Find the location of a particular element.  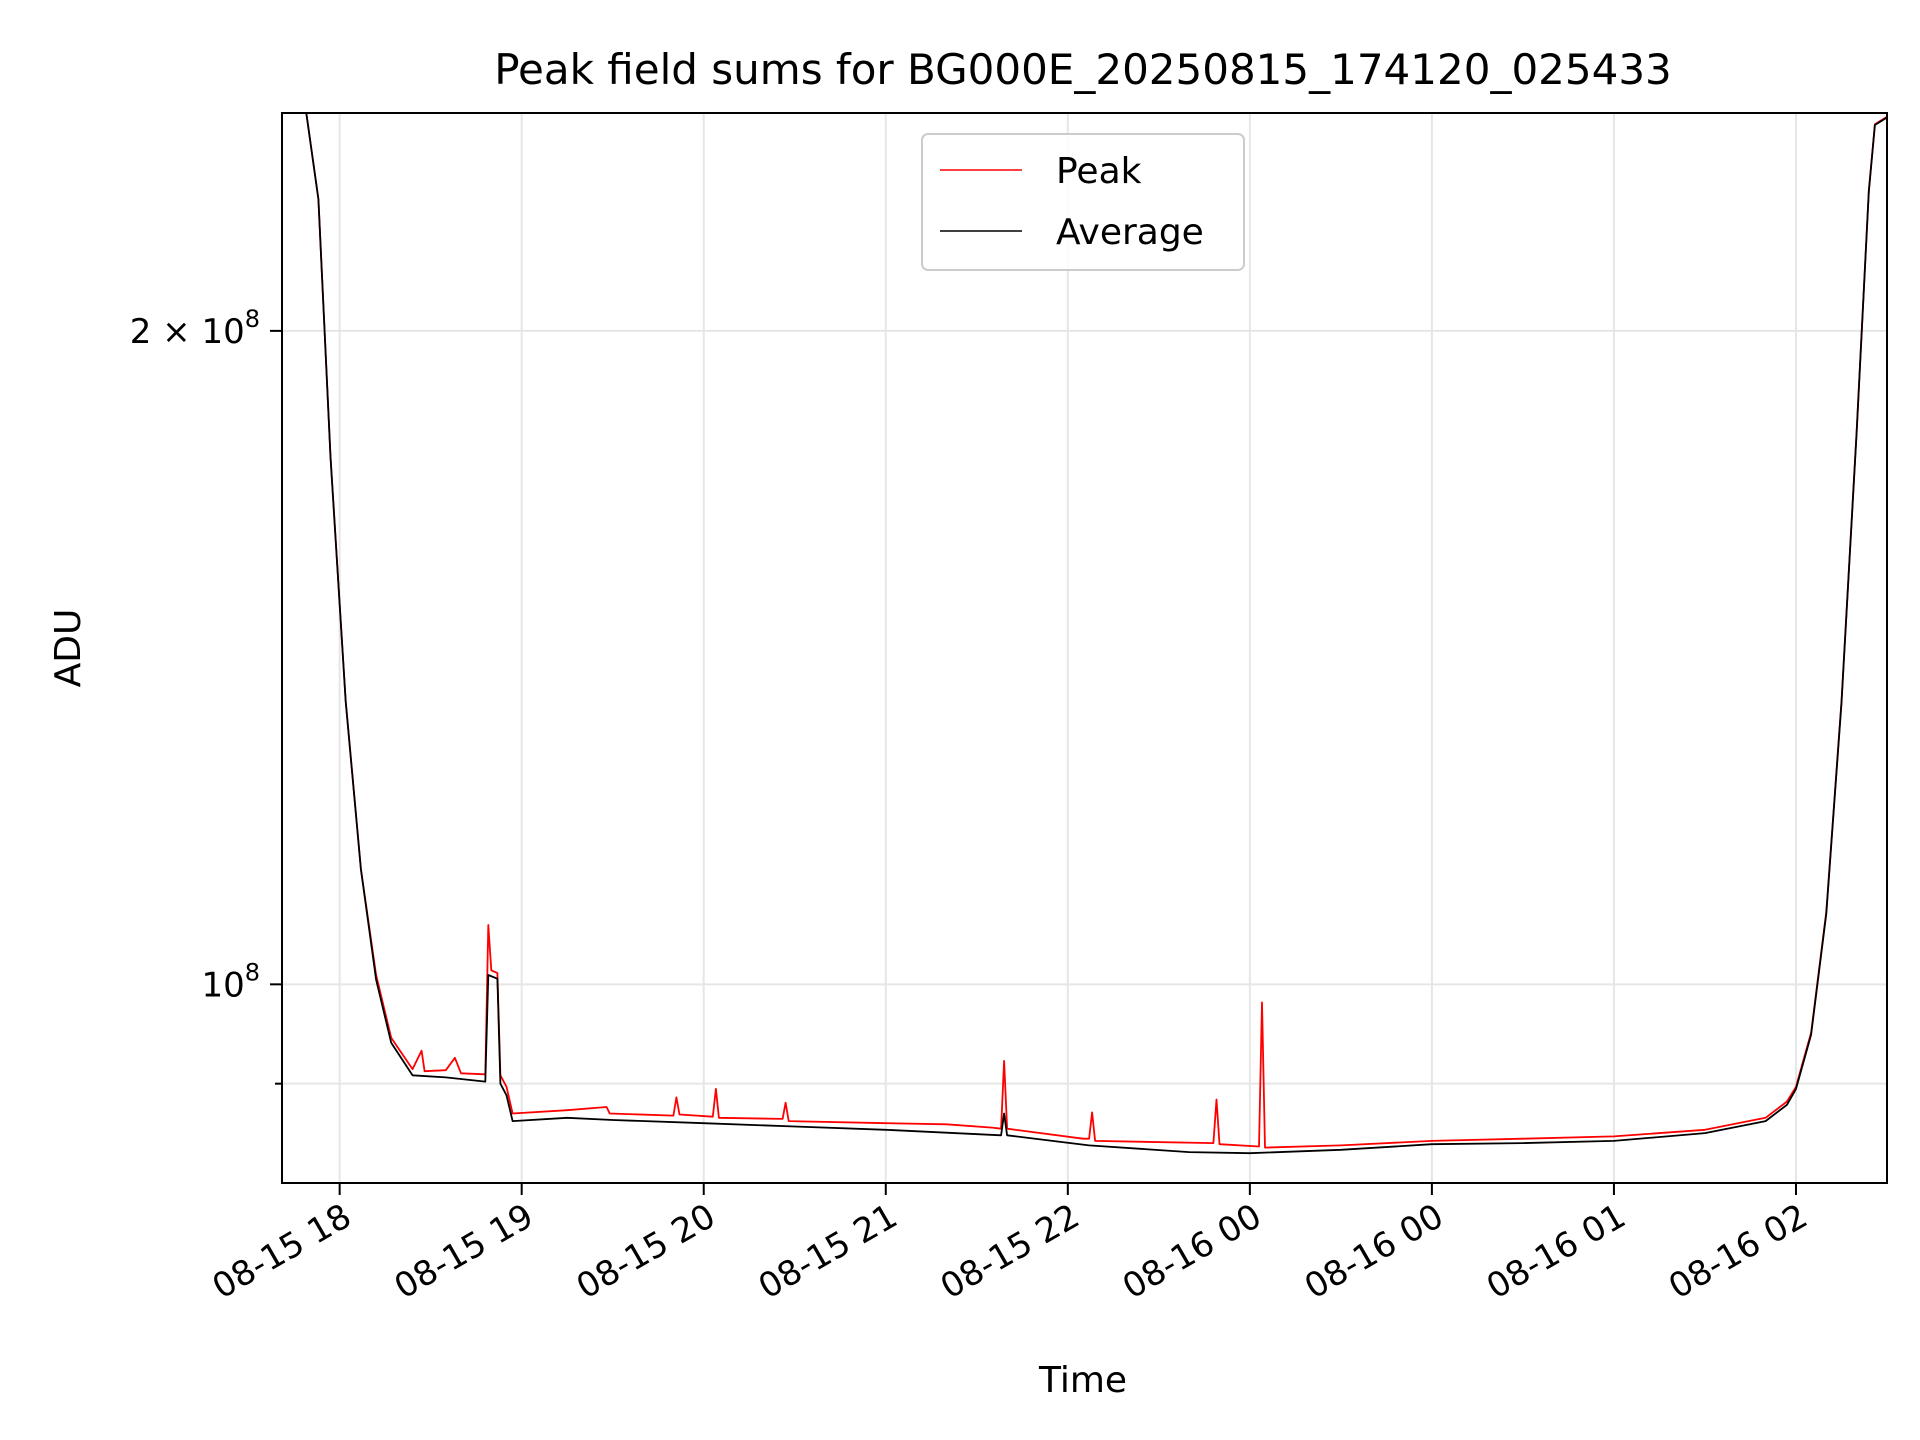

y-axis: 108 2 × 108 is located at coordinates (206, 695).